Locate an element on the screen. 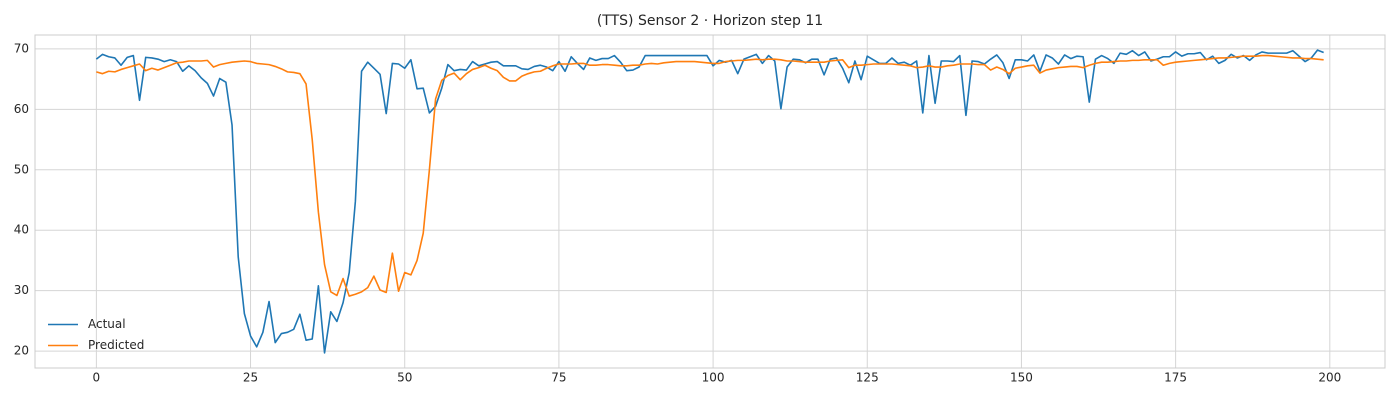  y-tick-label: 40 is located at coordinates (21, 230).